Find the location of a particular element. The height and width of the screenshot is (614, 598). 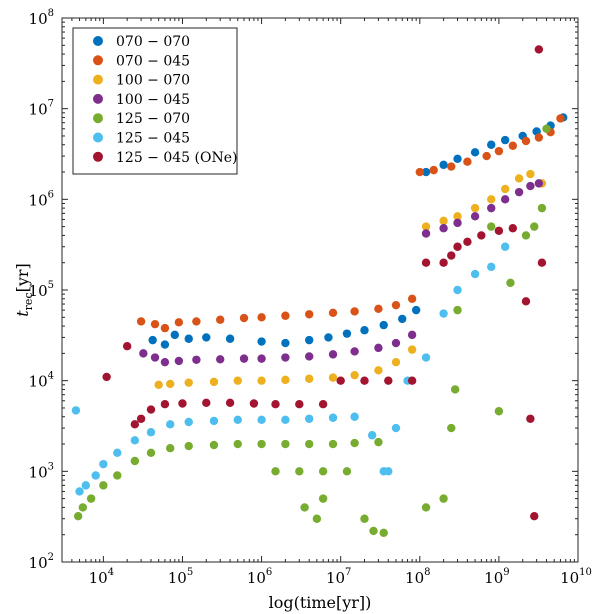

legend-label: 070 − 045 is located at coordinates (153, 61).